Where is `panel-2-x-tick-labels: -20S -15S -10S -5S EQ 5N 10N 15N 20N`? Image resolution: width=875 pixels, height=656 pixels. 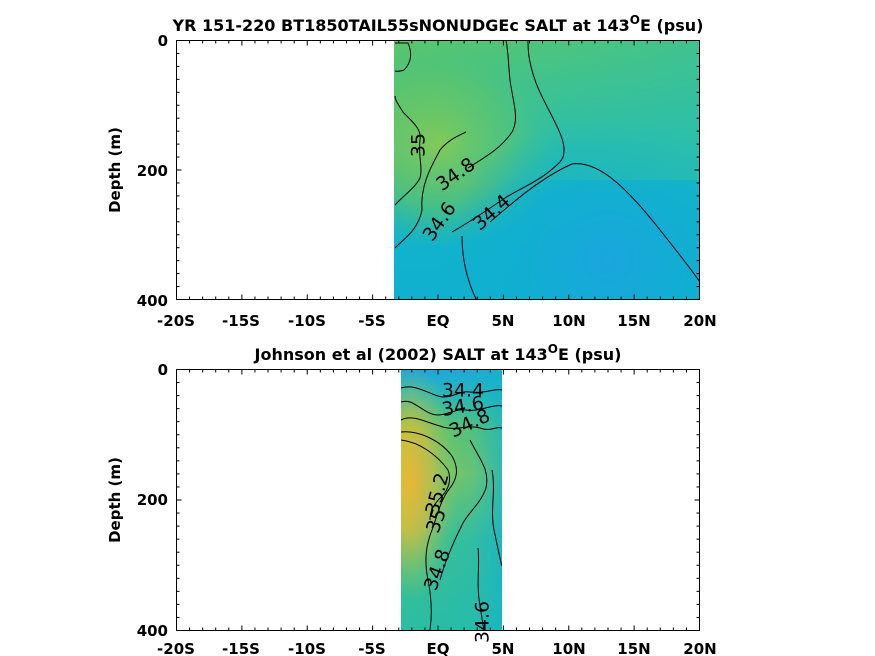 panel-2-x-tick-labels: -20S -15S -10S -5S EQ 5N 10N 15N 20N is located at coordinates (437, 648).